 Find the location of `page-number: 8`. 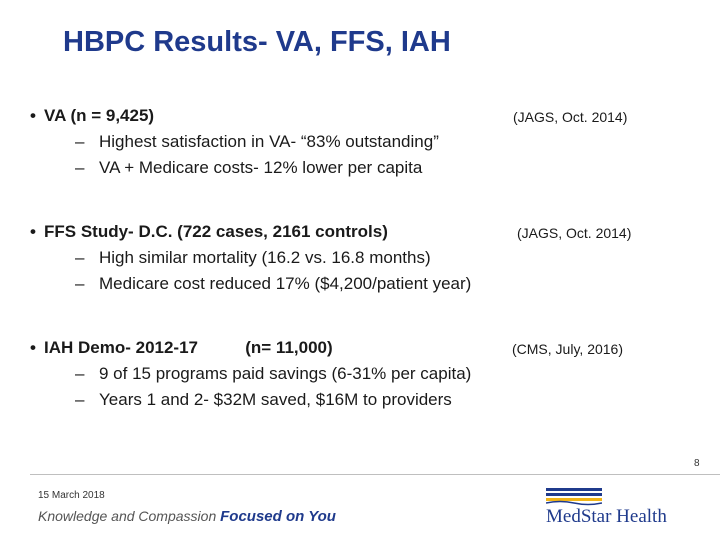

page-number: 8 is located at coordinates (697, 463).